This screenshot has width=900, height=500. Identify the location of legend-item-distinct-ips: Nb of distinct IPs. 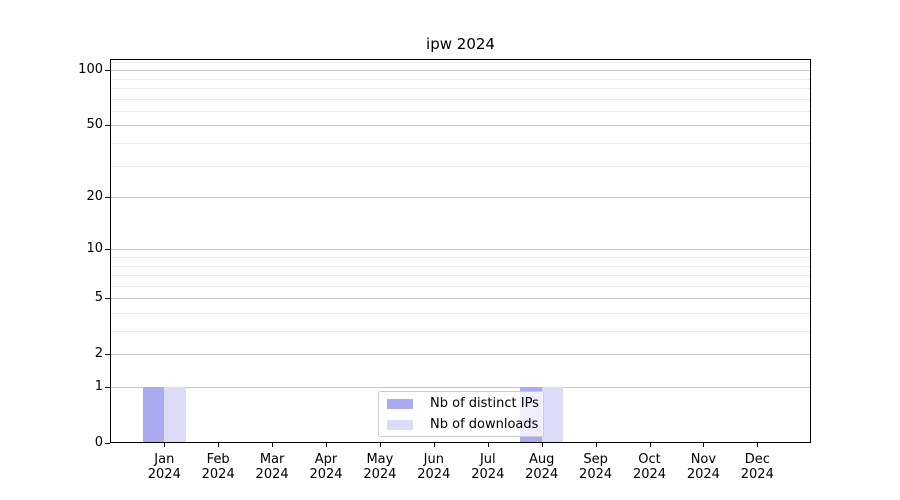
(462, 403).